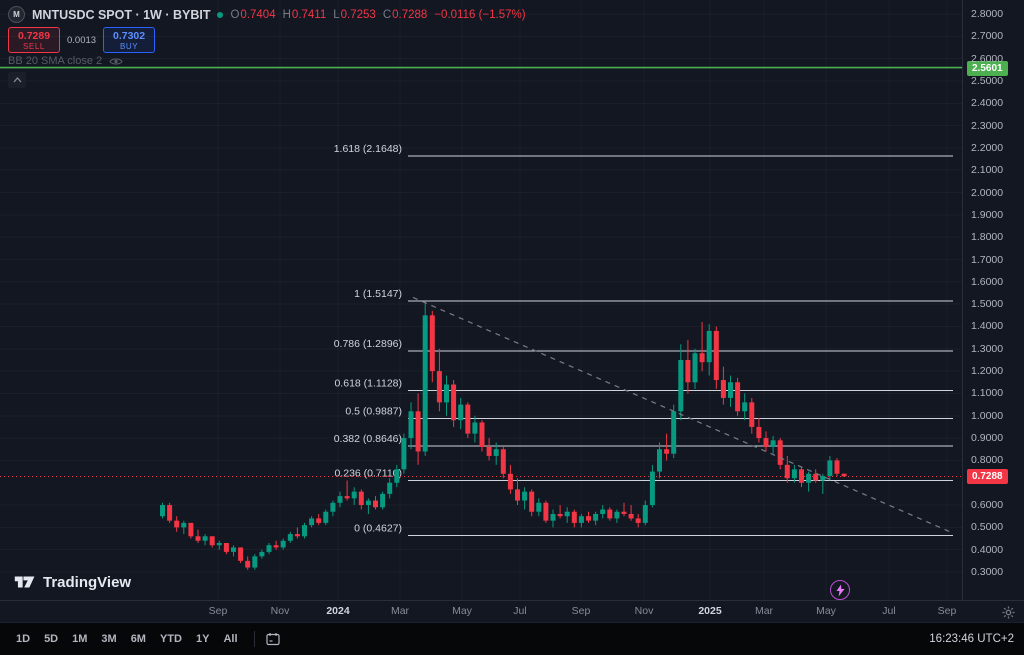 The width and height of the screenshot is (1024, 655). Describe the element at coordinates (309, 14) in the screenshot. I see `high-value: 0.7411` at that location.